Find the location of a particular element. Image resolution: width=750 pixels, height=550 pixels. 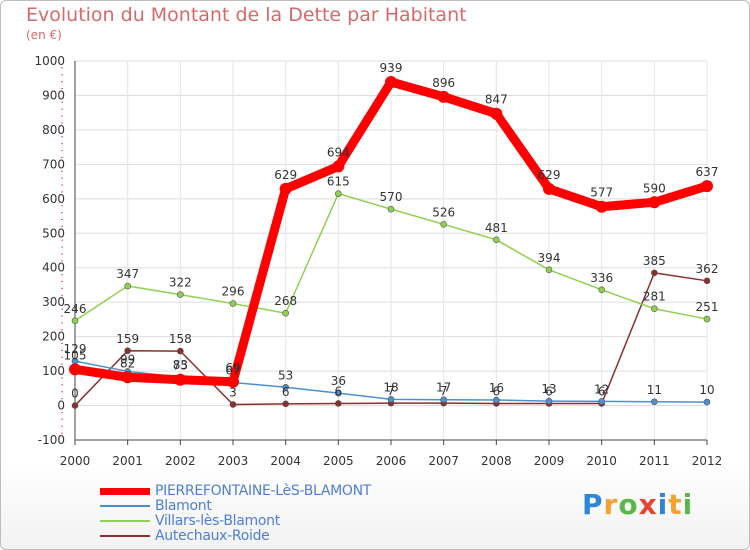

data-label: 526 is located at coordinates (443, 212).